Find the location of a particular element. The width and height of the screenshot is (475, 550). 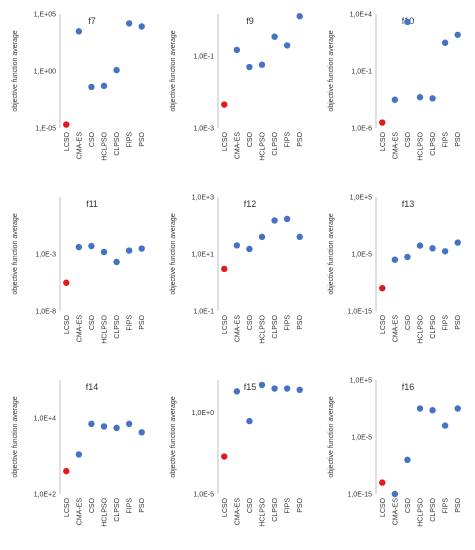

y-tick-label: 1,0E+1 is located at coordinates (203, 255).